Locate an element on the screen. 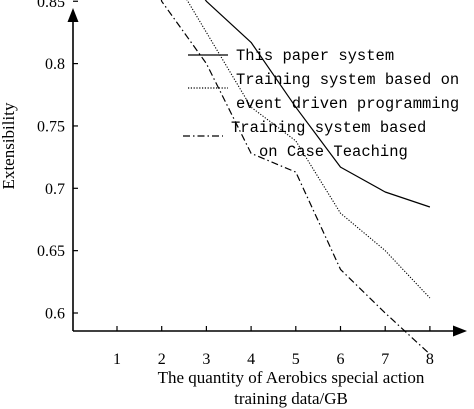 This screenshot has width=474, height=409. legend-label-1: This paper system is located at coordinates (315, 56).